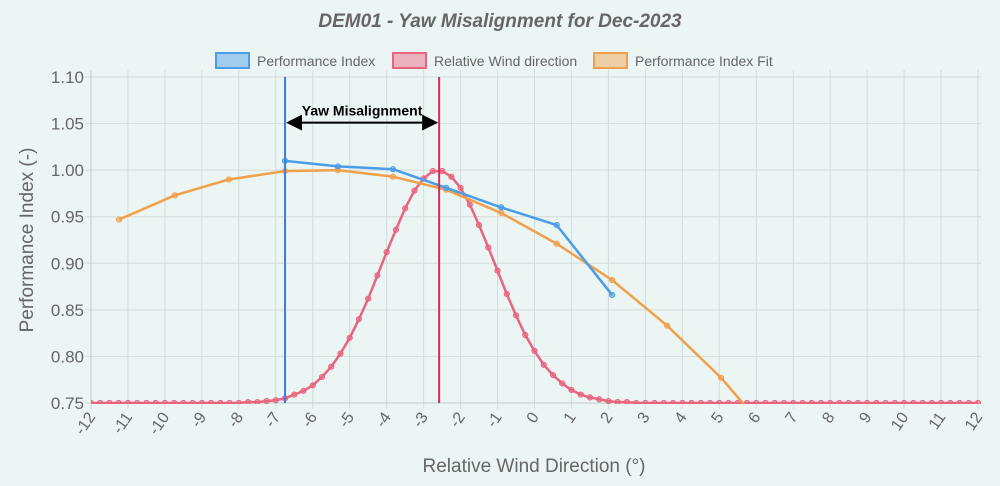 The width and height of the screenshot is (1000, 486). I want to click on y-tick-labels: 0.75 0.80 0.85 0.90 0.95 1.00 1.05 1.10, so click(67, 240).